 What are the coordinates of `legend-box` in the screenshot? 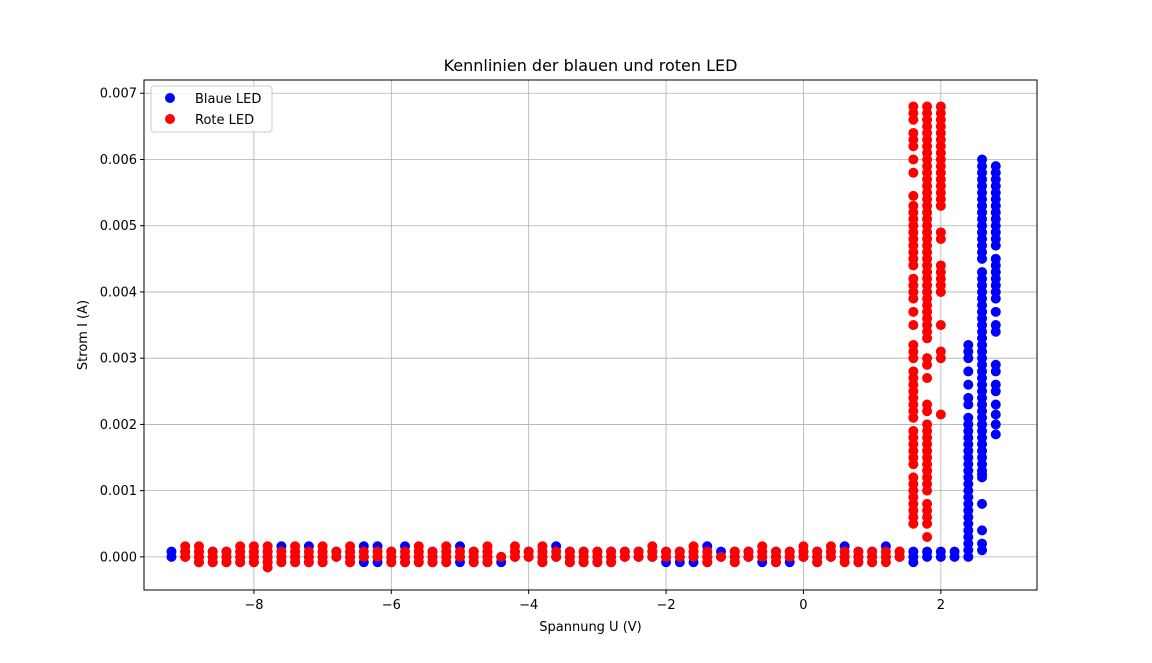 It's located at (211, 109).